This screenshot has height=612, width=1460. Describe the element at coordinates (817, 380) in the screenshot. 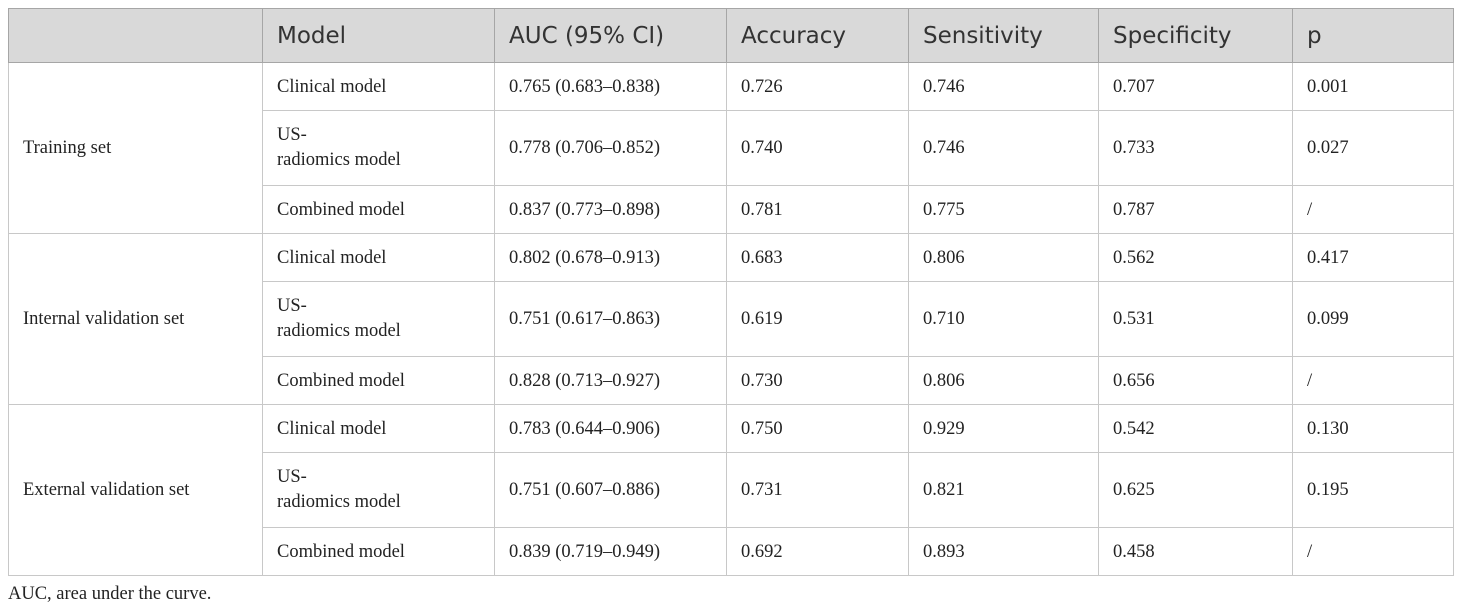

I see `accuracy-cell: 0.730` at that location.